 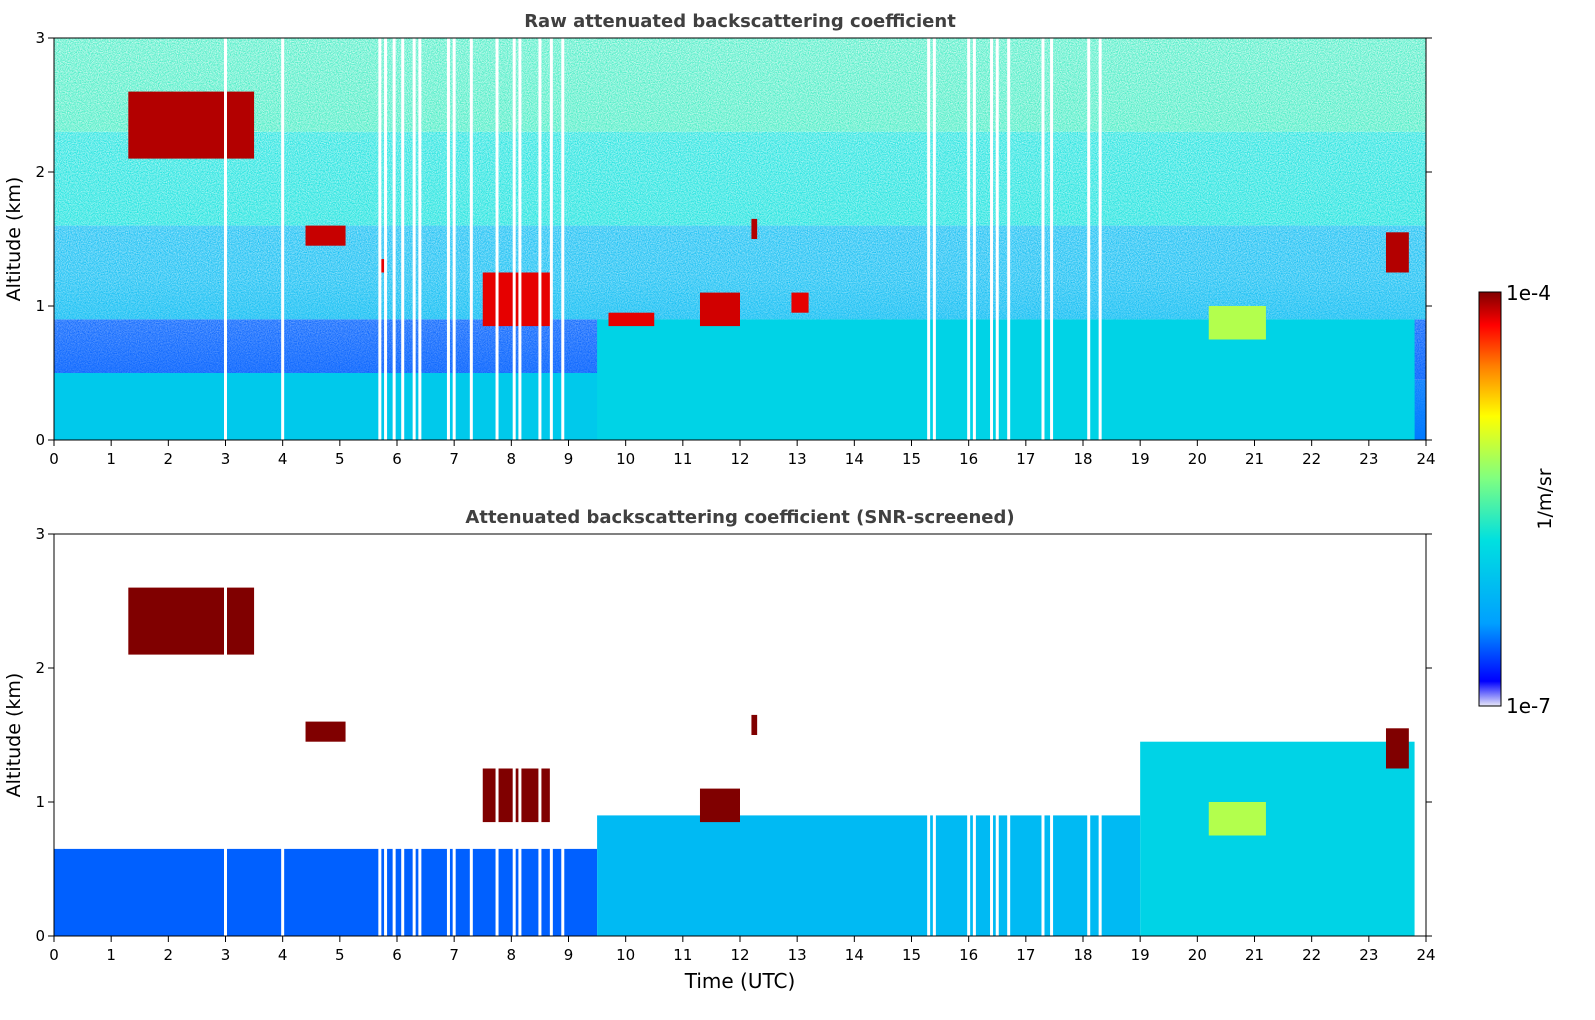 I want to click on x-tick-label: 23, so click(x=1368, y=459).